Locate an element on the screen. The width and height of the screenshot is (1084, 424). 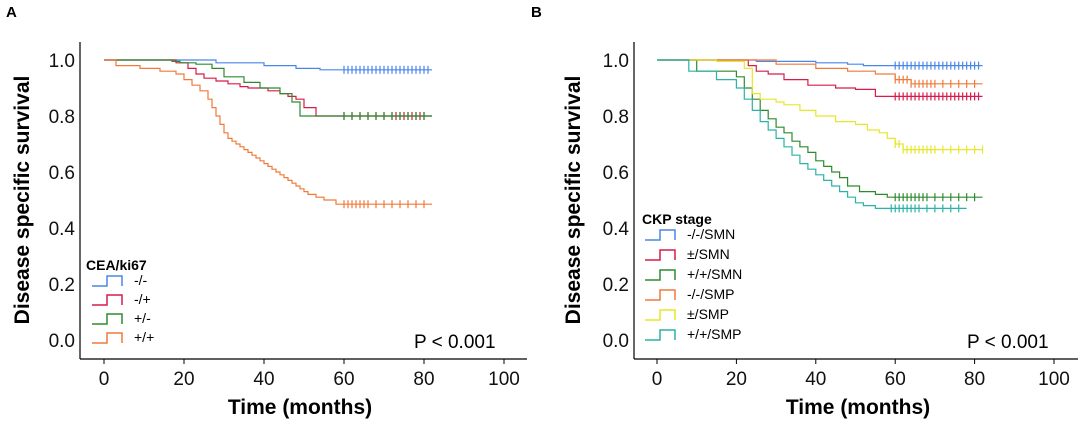
legend-title: CEA/ki67 is located at coordinates (116, 265).